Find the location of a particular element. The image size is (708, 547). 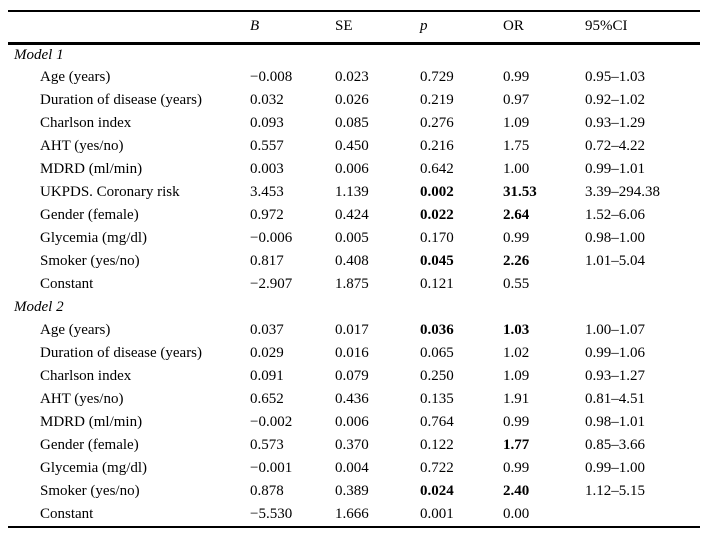

table-row: AHT (yes/no) 0.557 0.450 0.216 1.75 0.72–4.22 is located at coordinates (354, 146).